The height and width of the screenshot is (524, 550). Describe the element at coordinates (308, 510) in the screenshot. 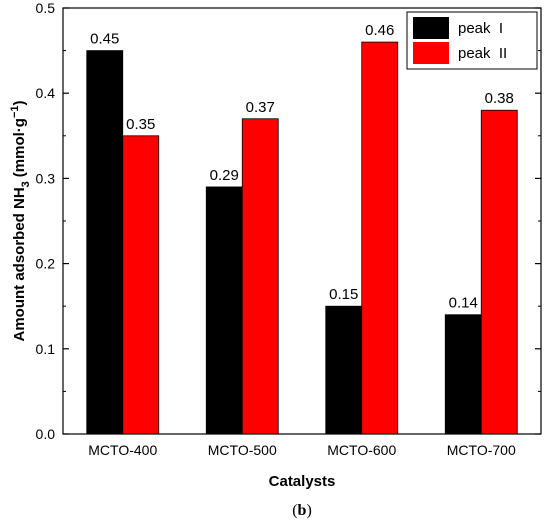

I see `caption-close: )` at that location.